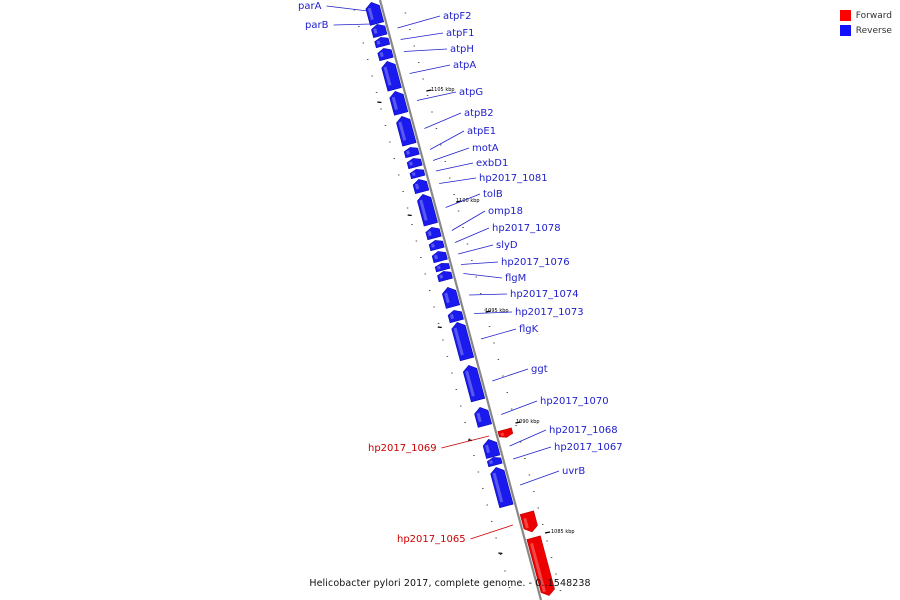 The width and height of the screenshot is (900, 600). Describe the element at coordinates (845, 15) in the screenshot. I see `forward-swatch` at that location.